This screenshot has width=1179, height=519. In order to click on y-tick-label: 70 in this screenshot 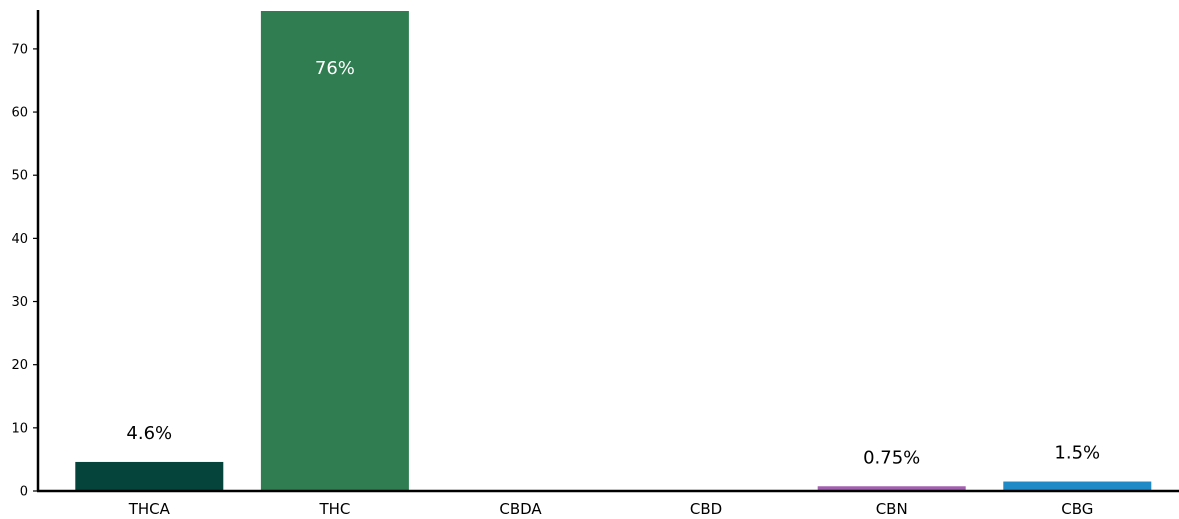, I will do `click(19, 49)`.